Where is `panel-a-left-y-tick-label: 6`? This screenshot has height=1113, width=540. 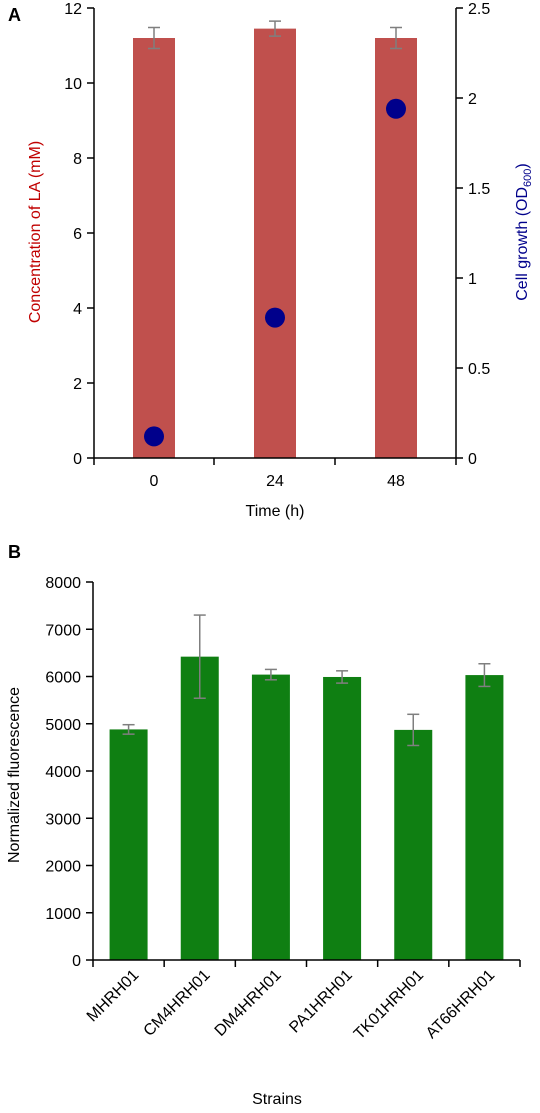 panel-a-left-y-tick-label: 6 is located at coordinates (77, 234).